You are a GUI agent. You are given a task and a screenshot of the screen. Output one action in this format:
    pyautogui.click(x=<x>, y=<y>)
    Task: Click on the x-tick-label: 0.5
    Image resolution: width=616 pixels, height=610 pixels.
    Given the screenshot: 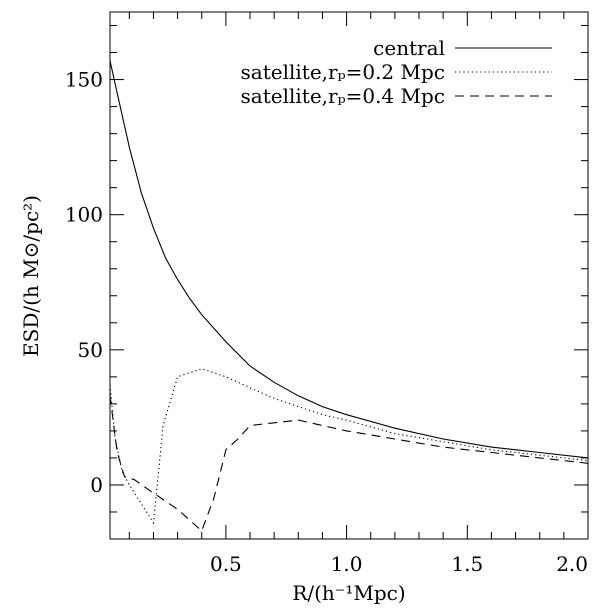 What is the action you would take?
    pyautogui.click(x=226, y=564)
    